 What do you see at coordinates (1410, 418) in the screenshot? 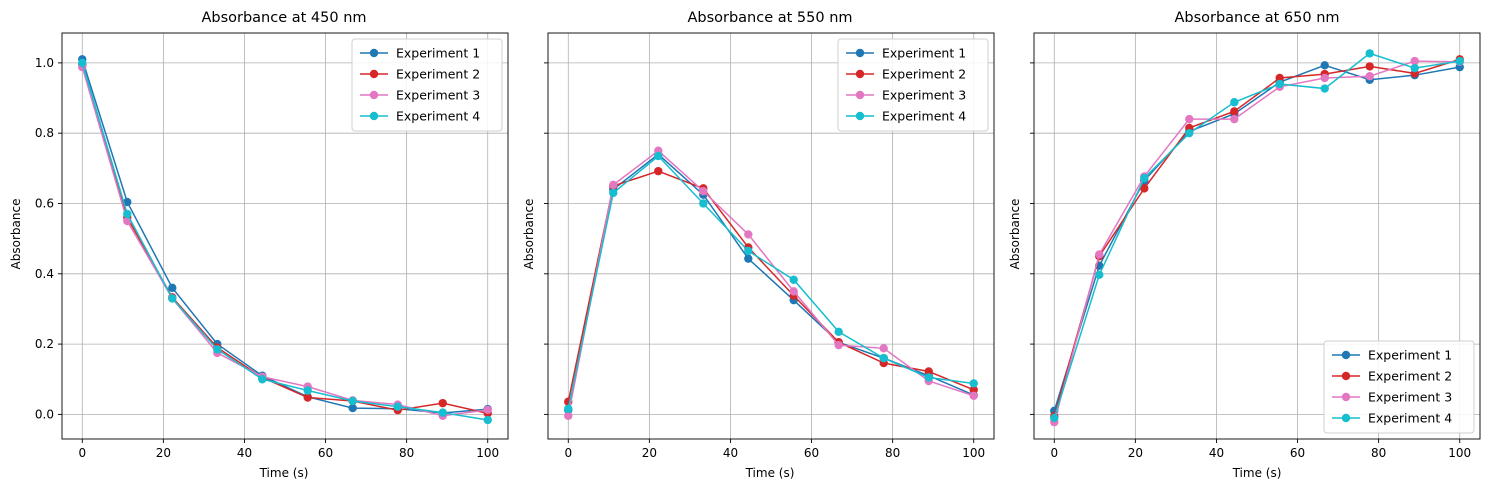
I see `legend-label: Experiment 4` at bounding box center [1410, 418].